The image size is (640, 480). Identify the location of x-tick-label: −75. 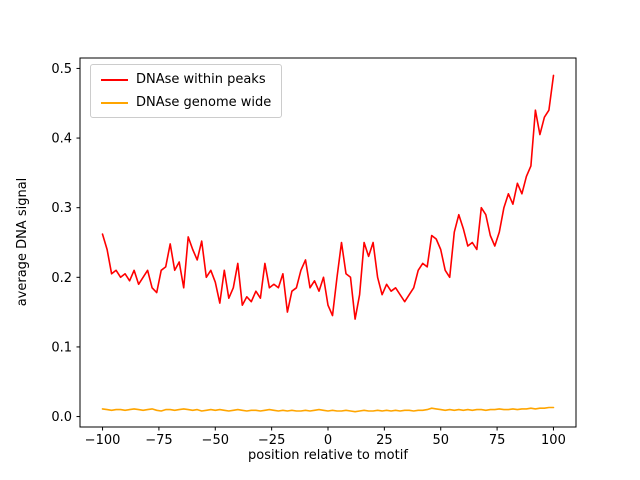
(158, 440).